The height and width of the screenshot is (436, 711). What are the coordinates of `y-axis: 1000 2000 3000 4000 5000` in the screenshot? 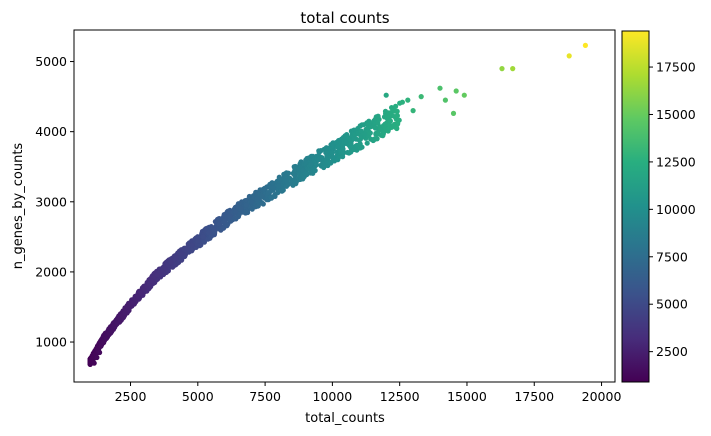 It's located at (54, 202).